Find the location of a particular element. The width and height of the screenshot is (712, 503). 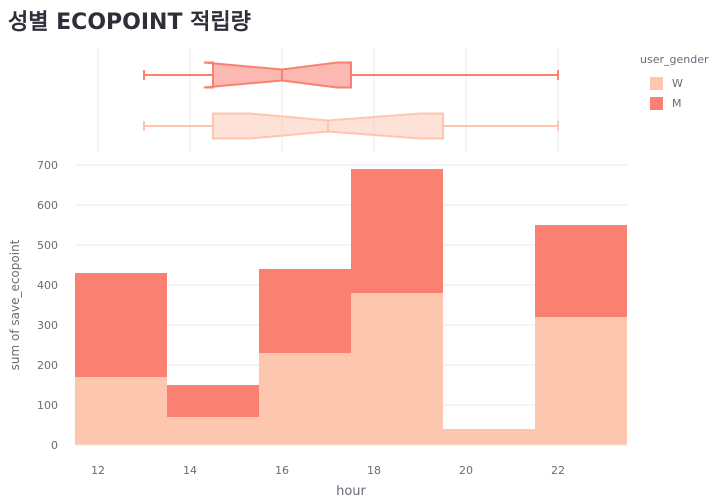

legend-item-m: M is located at coordinates (674, 103).